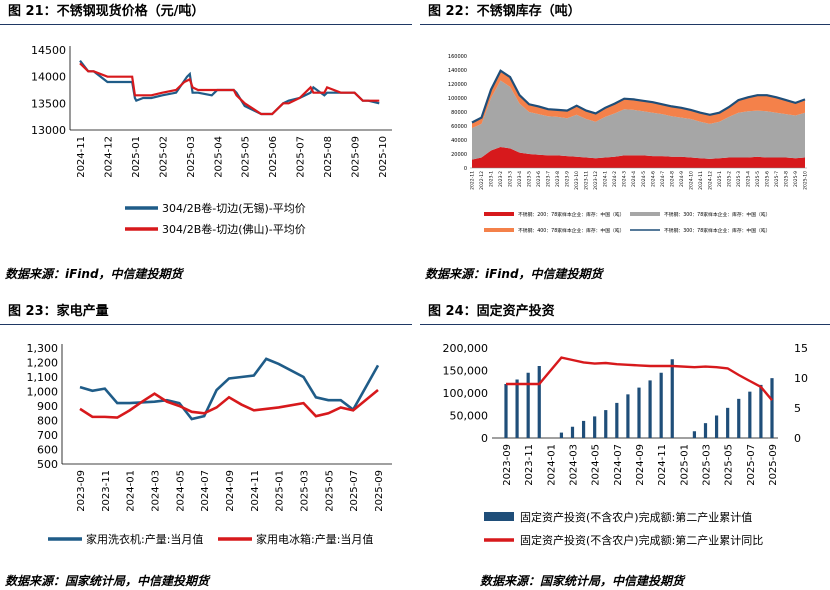  What do you see at coordinates (459, 127) in the screenshot?
I see `y-tick-label: 60000` at bounding box center [459, 127].